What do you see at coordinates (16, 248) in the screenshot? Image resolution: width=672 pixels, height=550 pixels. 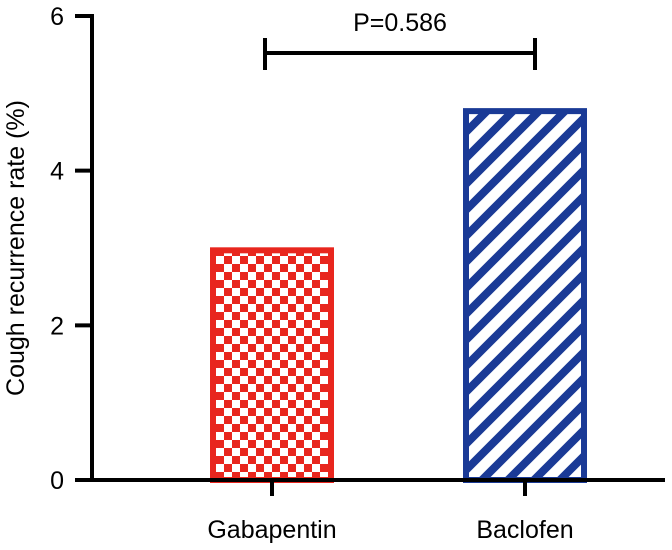 I see `y-axis-title: Cough recurrence rate (%)` at bounding box center [16, 248].